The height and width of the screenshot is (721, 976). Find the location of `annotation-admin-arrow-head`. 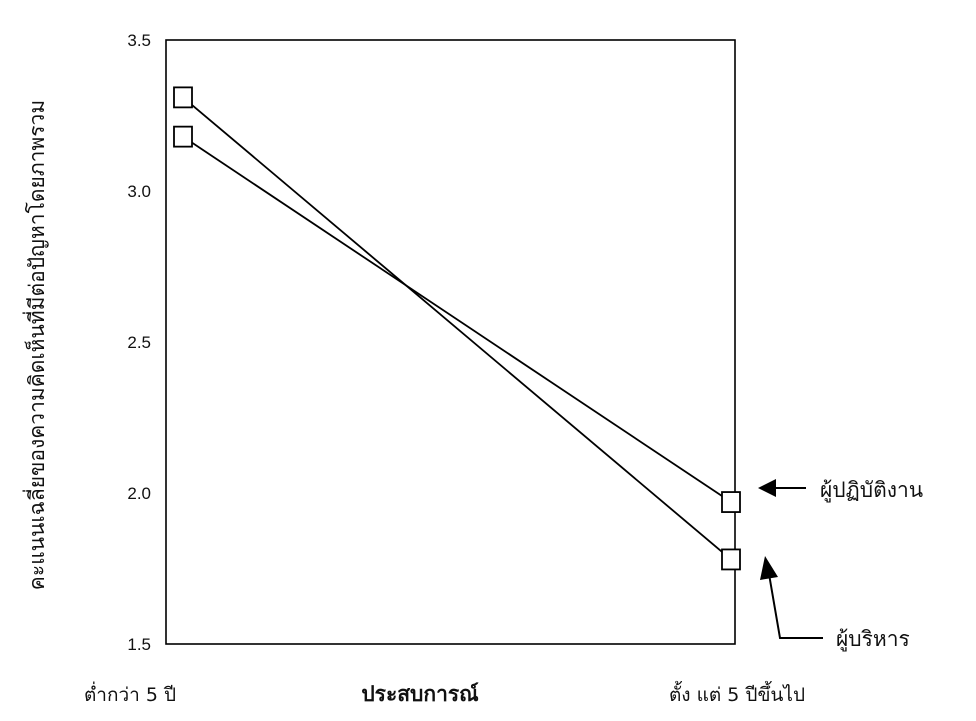

annotation-admin-arrow-head is located at coordinates (769, 568).